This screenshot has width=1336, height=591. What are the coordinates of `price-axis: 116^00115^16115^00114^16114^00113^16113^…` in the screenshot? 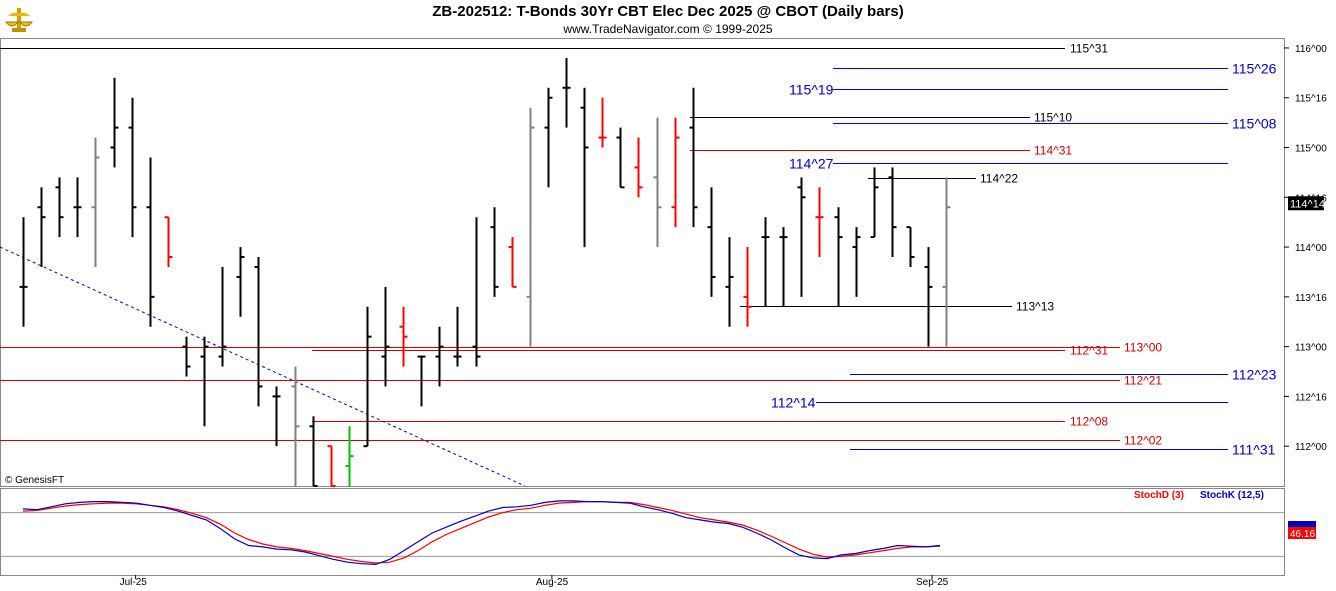 It's located at (1305, 248).